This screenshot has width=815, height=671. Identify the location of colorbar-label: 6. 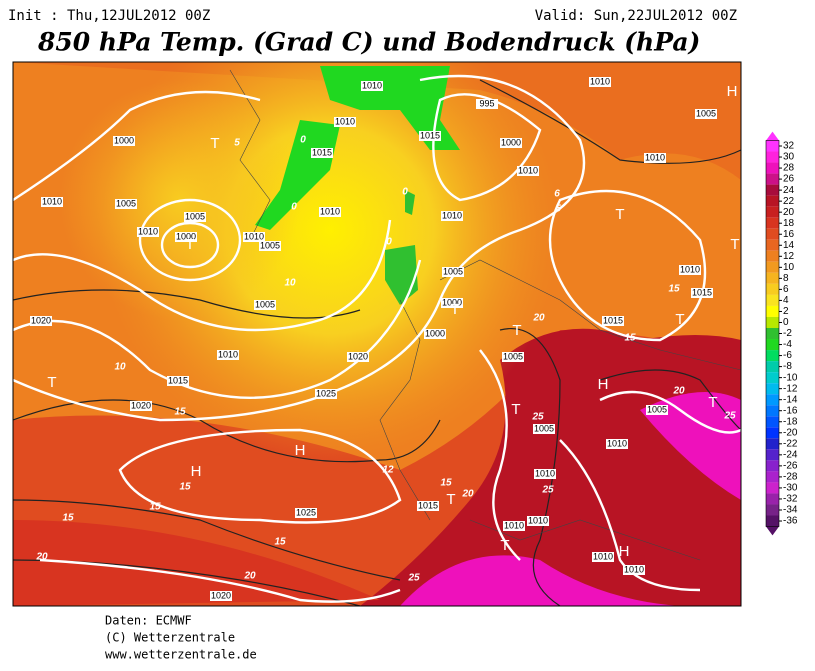
(786, 289).